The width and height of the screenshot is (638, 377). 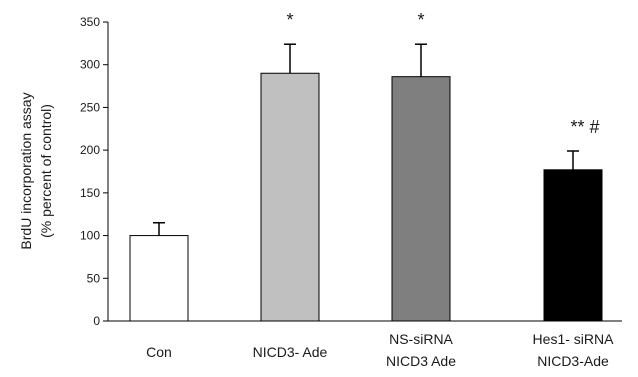 What do you see at coordinates (573, 361) in the screenshot?
I see `x-tick-label: NICD3-Ade` at bounding box center [573, 361].